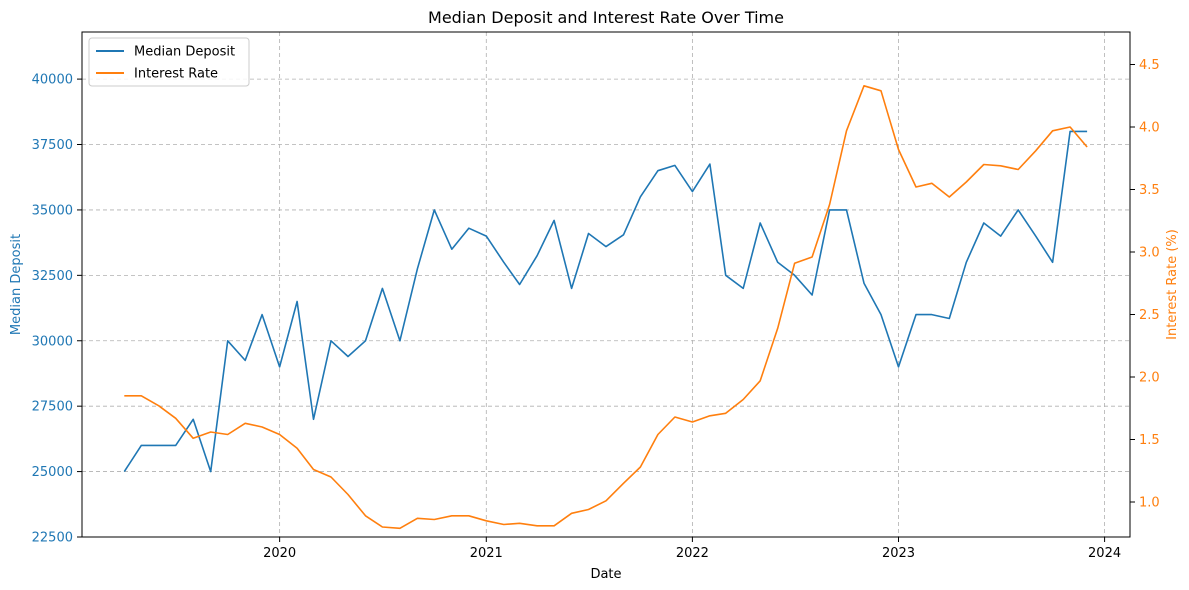  Describe the element at coordinates (176, 74) in the screenshot. I see `legend-label-interest-rate: Interest Rate` at that location.